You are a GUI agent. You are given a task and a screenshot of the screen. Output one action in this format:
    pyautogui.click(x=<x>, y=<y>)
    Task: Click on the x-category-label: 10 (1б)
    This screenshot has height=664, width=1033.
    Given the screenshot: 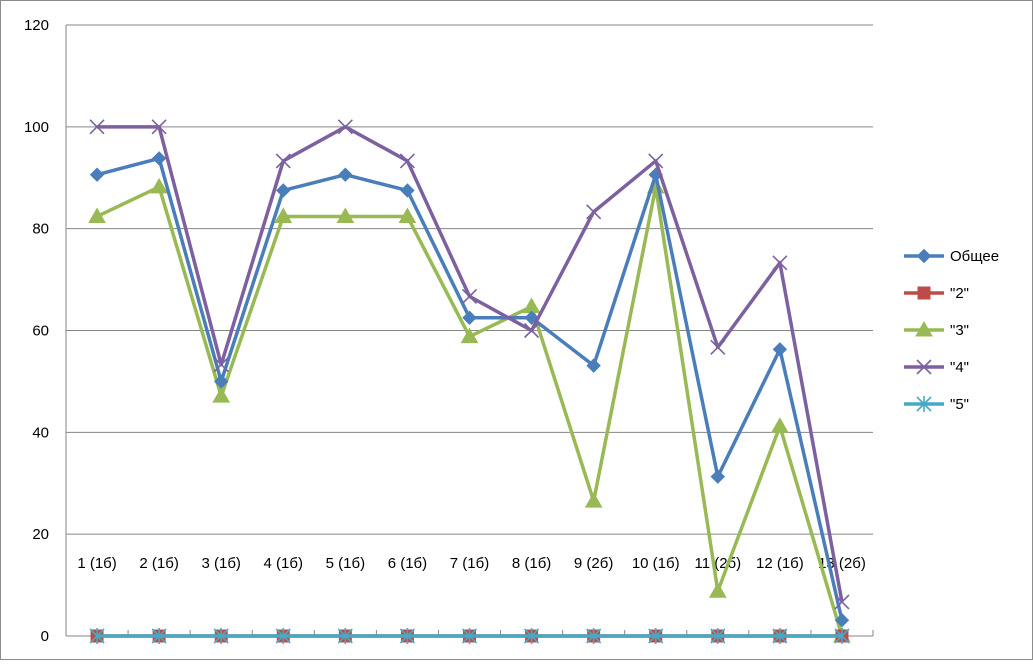 What is the action you would take?
    pyautogui.click(x=656, y=563)
    